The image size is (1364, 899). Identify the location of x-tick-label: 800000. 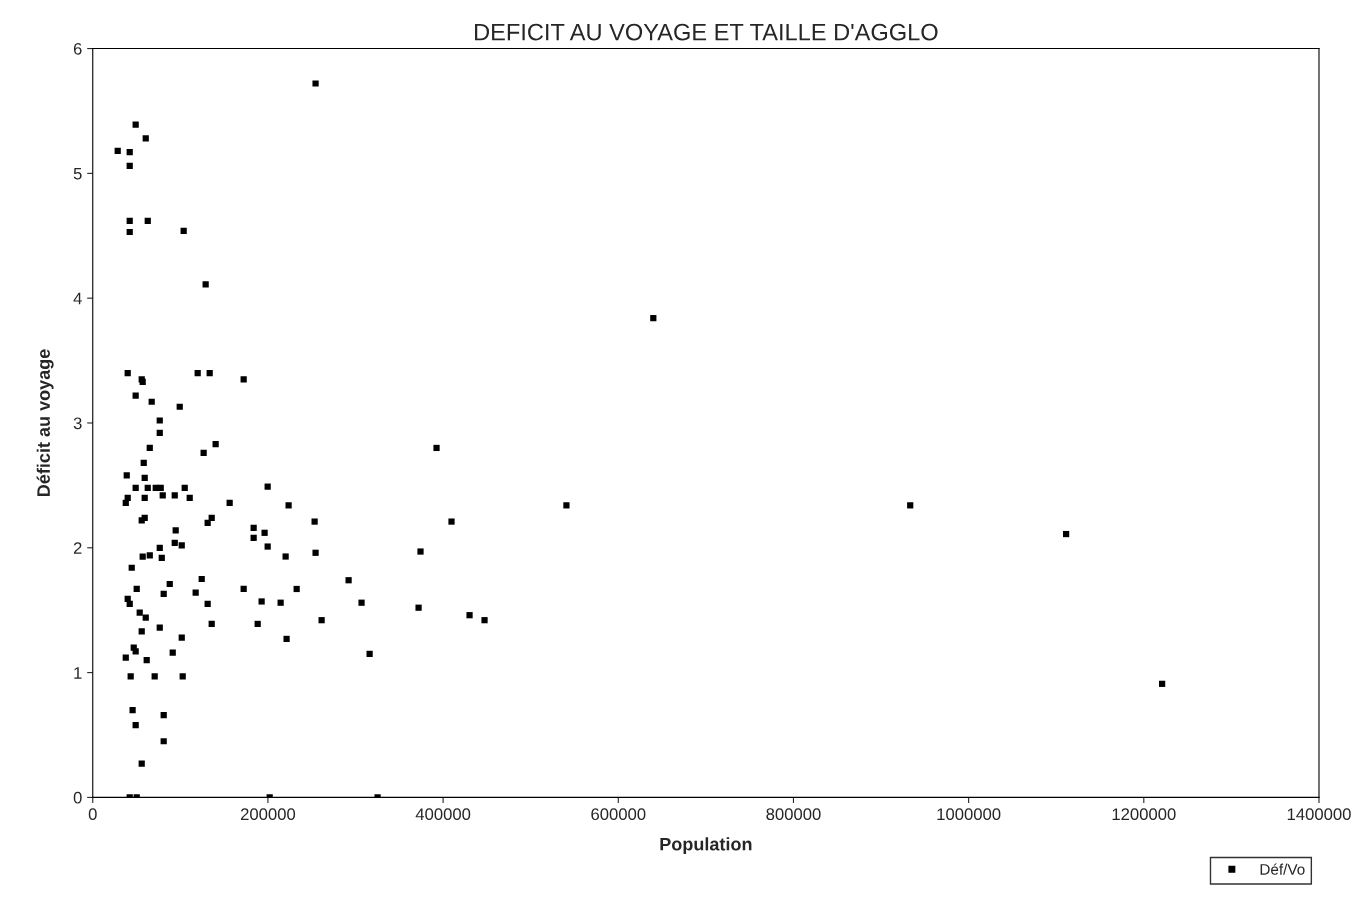
(793, 814).